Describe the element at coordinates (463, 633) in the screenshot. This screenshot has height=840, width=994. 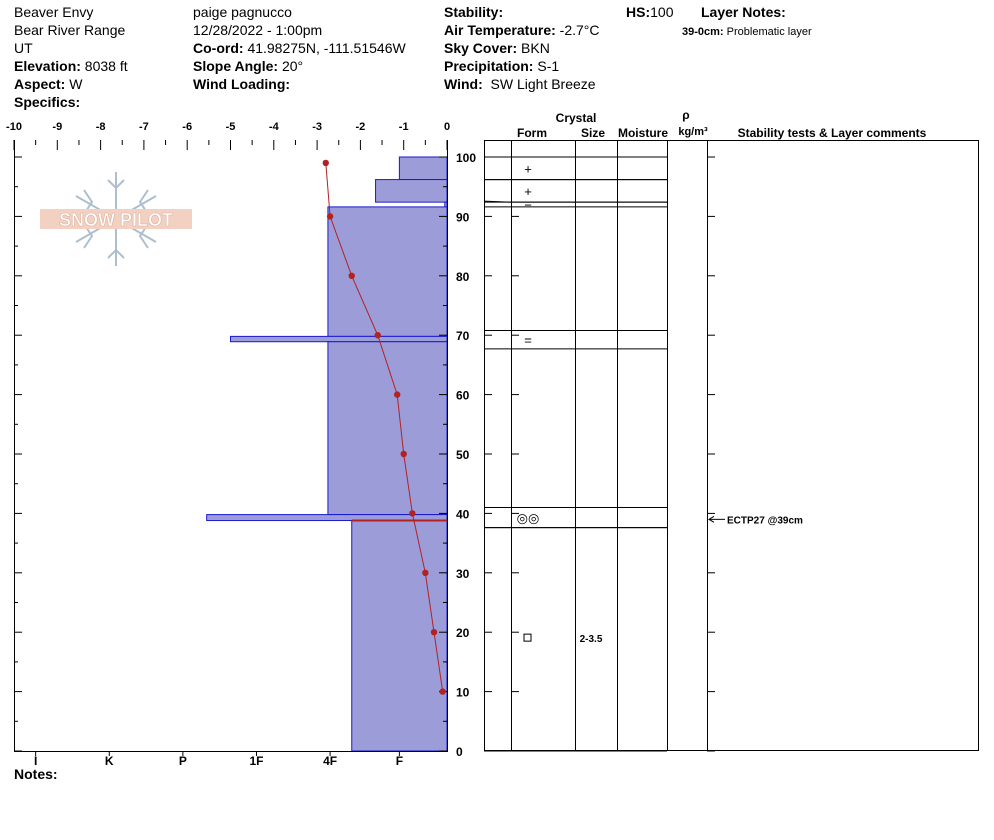
I see `depth-tick-label: 20` at that location.